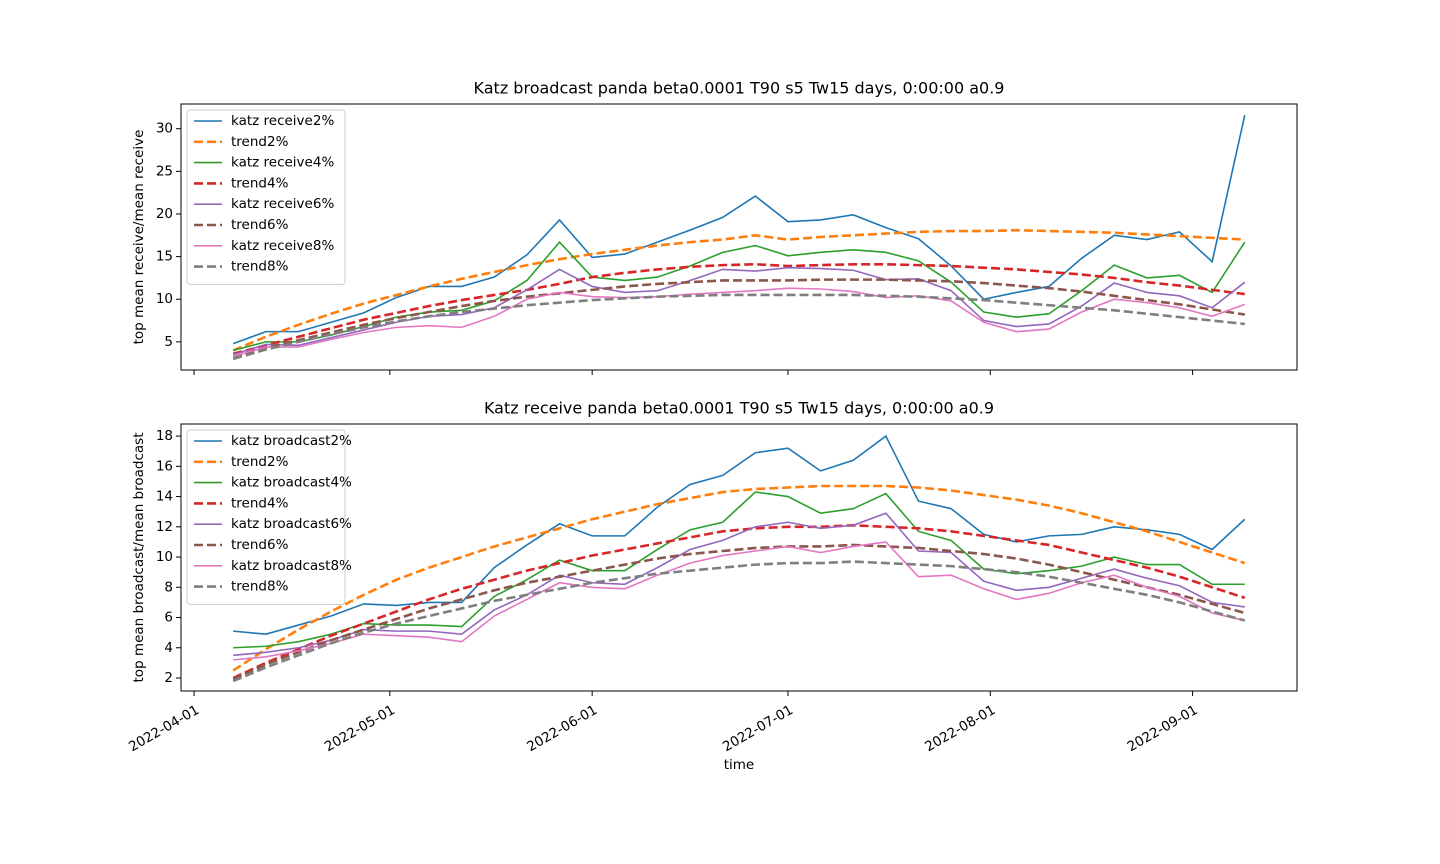  What do you see at coordinates (739, 765) in the screenshot?
I see `x-axis-label: time` at bounding box center [739, 765].